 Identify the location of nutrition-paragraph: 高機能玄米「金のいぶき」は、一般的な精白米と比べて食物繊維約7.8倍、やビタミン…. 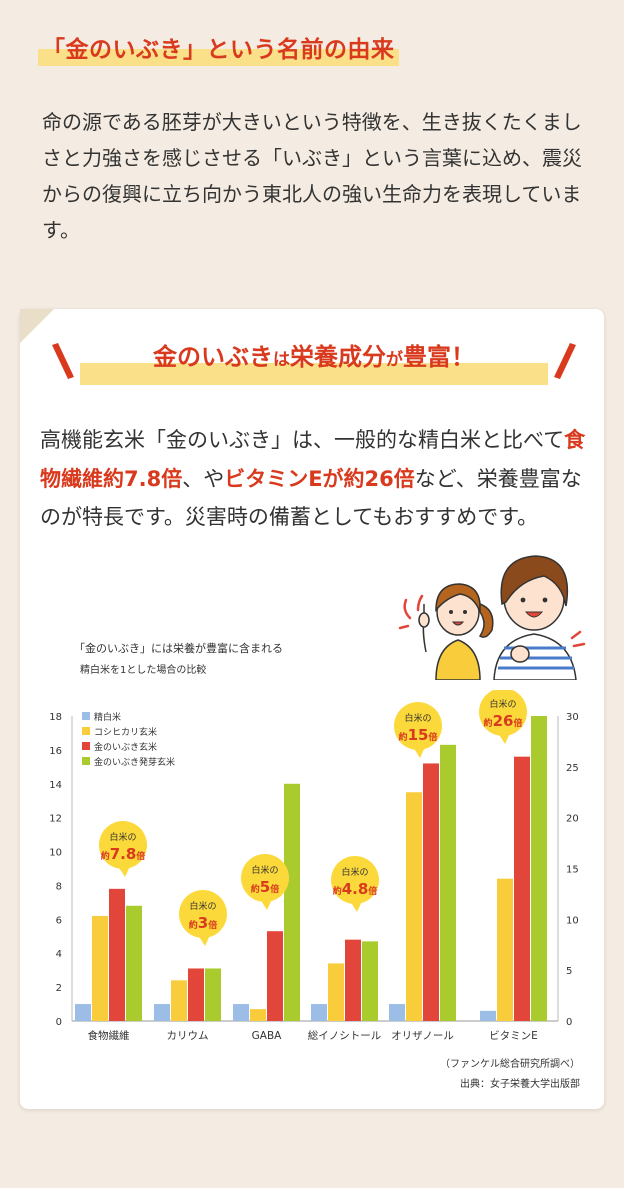
(315, 479).